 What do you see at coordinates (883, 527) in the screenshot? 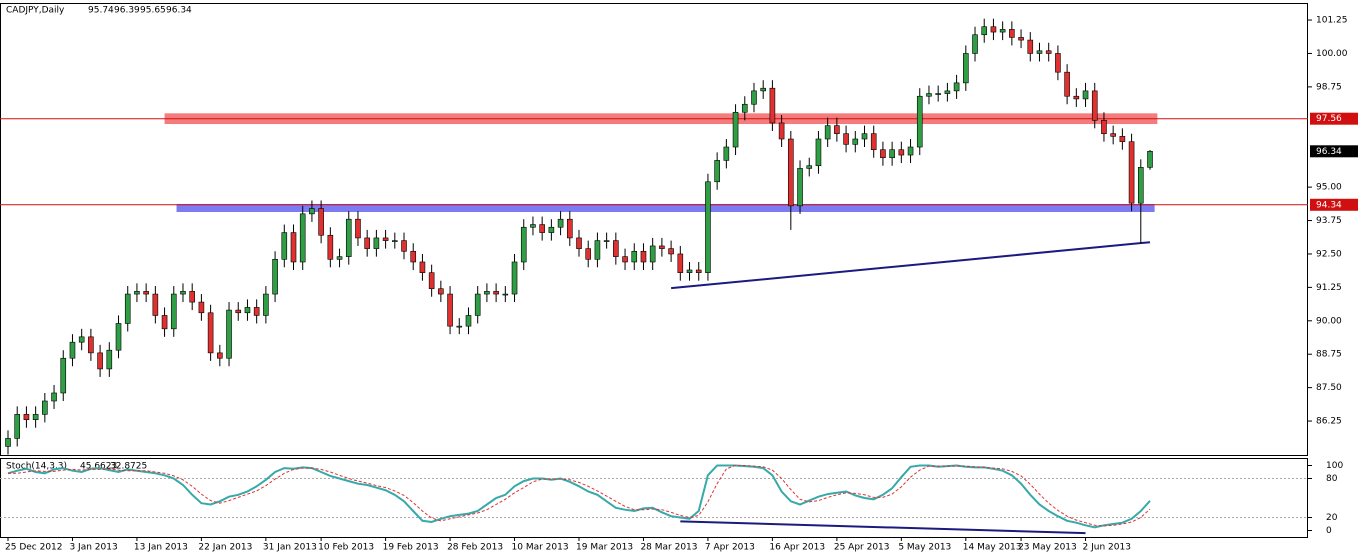
I see `stoch-trendline` at bounding box center [883, 527].